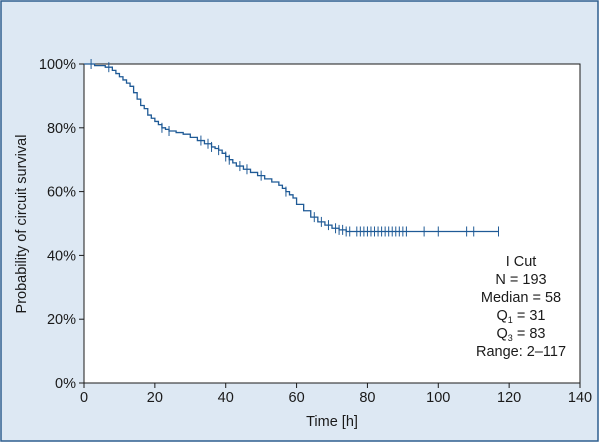 The image size is (599, 442). I want to click on y-tick-label: 20%, so click(61, 320).